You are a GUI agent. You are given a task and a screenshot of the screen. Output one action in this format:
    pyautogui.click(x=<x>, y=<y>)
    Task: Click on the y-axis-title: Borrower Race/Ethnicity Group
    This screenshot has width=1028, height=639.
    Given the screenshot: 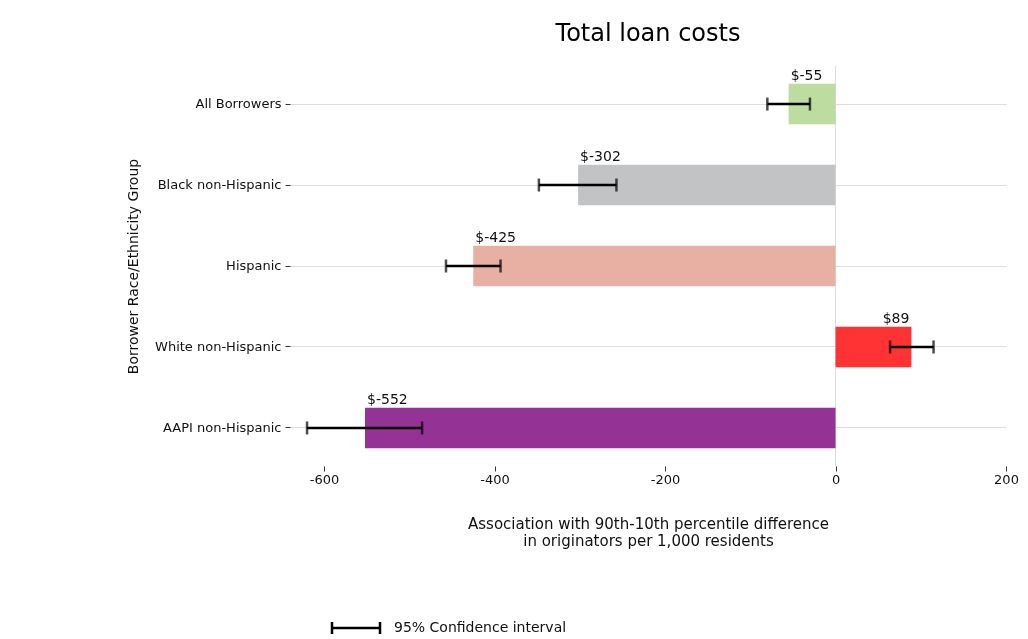 What is the action you would take?
    pyautogui.click(x=133, y=266)
    